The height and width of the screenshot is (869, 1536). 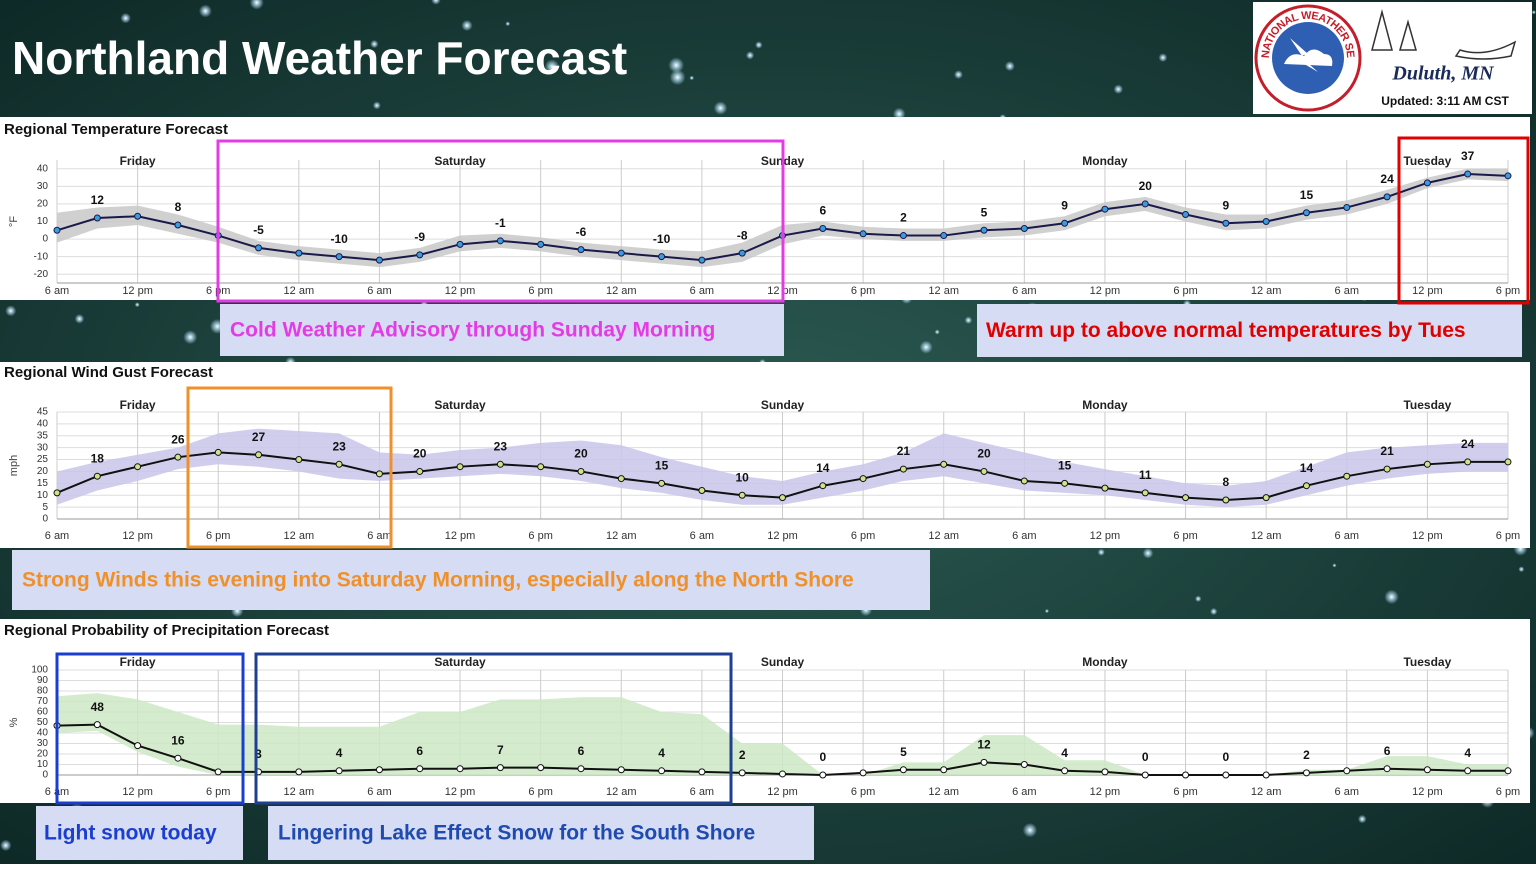 What do you see at coordinates (45, 519) in the screenshot?
I see `y-tick-label: 0` at bounding box center [45, 519].